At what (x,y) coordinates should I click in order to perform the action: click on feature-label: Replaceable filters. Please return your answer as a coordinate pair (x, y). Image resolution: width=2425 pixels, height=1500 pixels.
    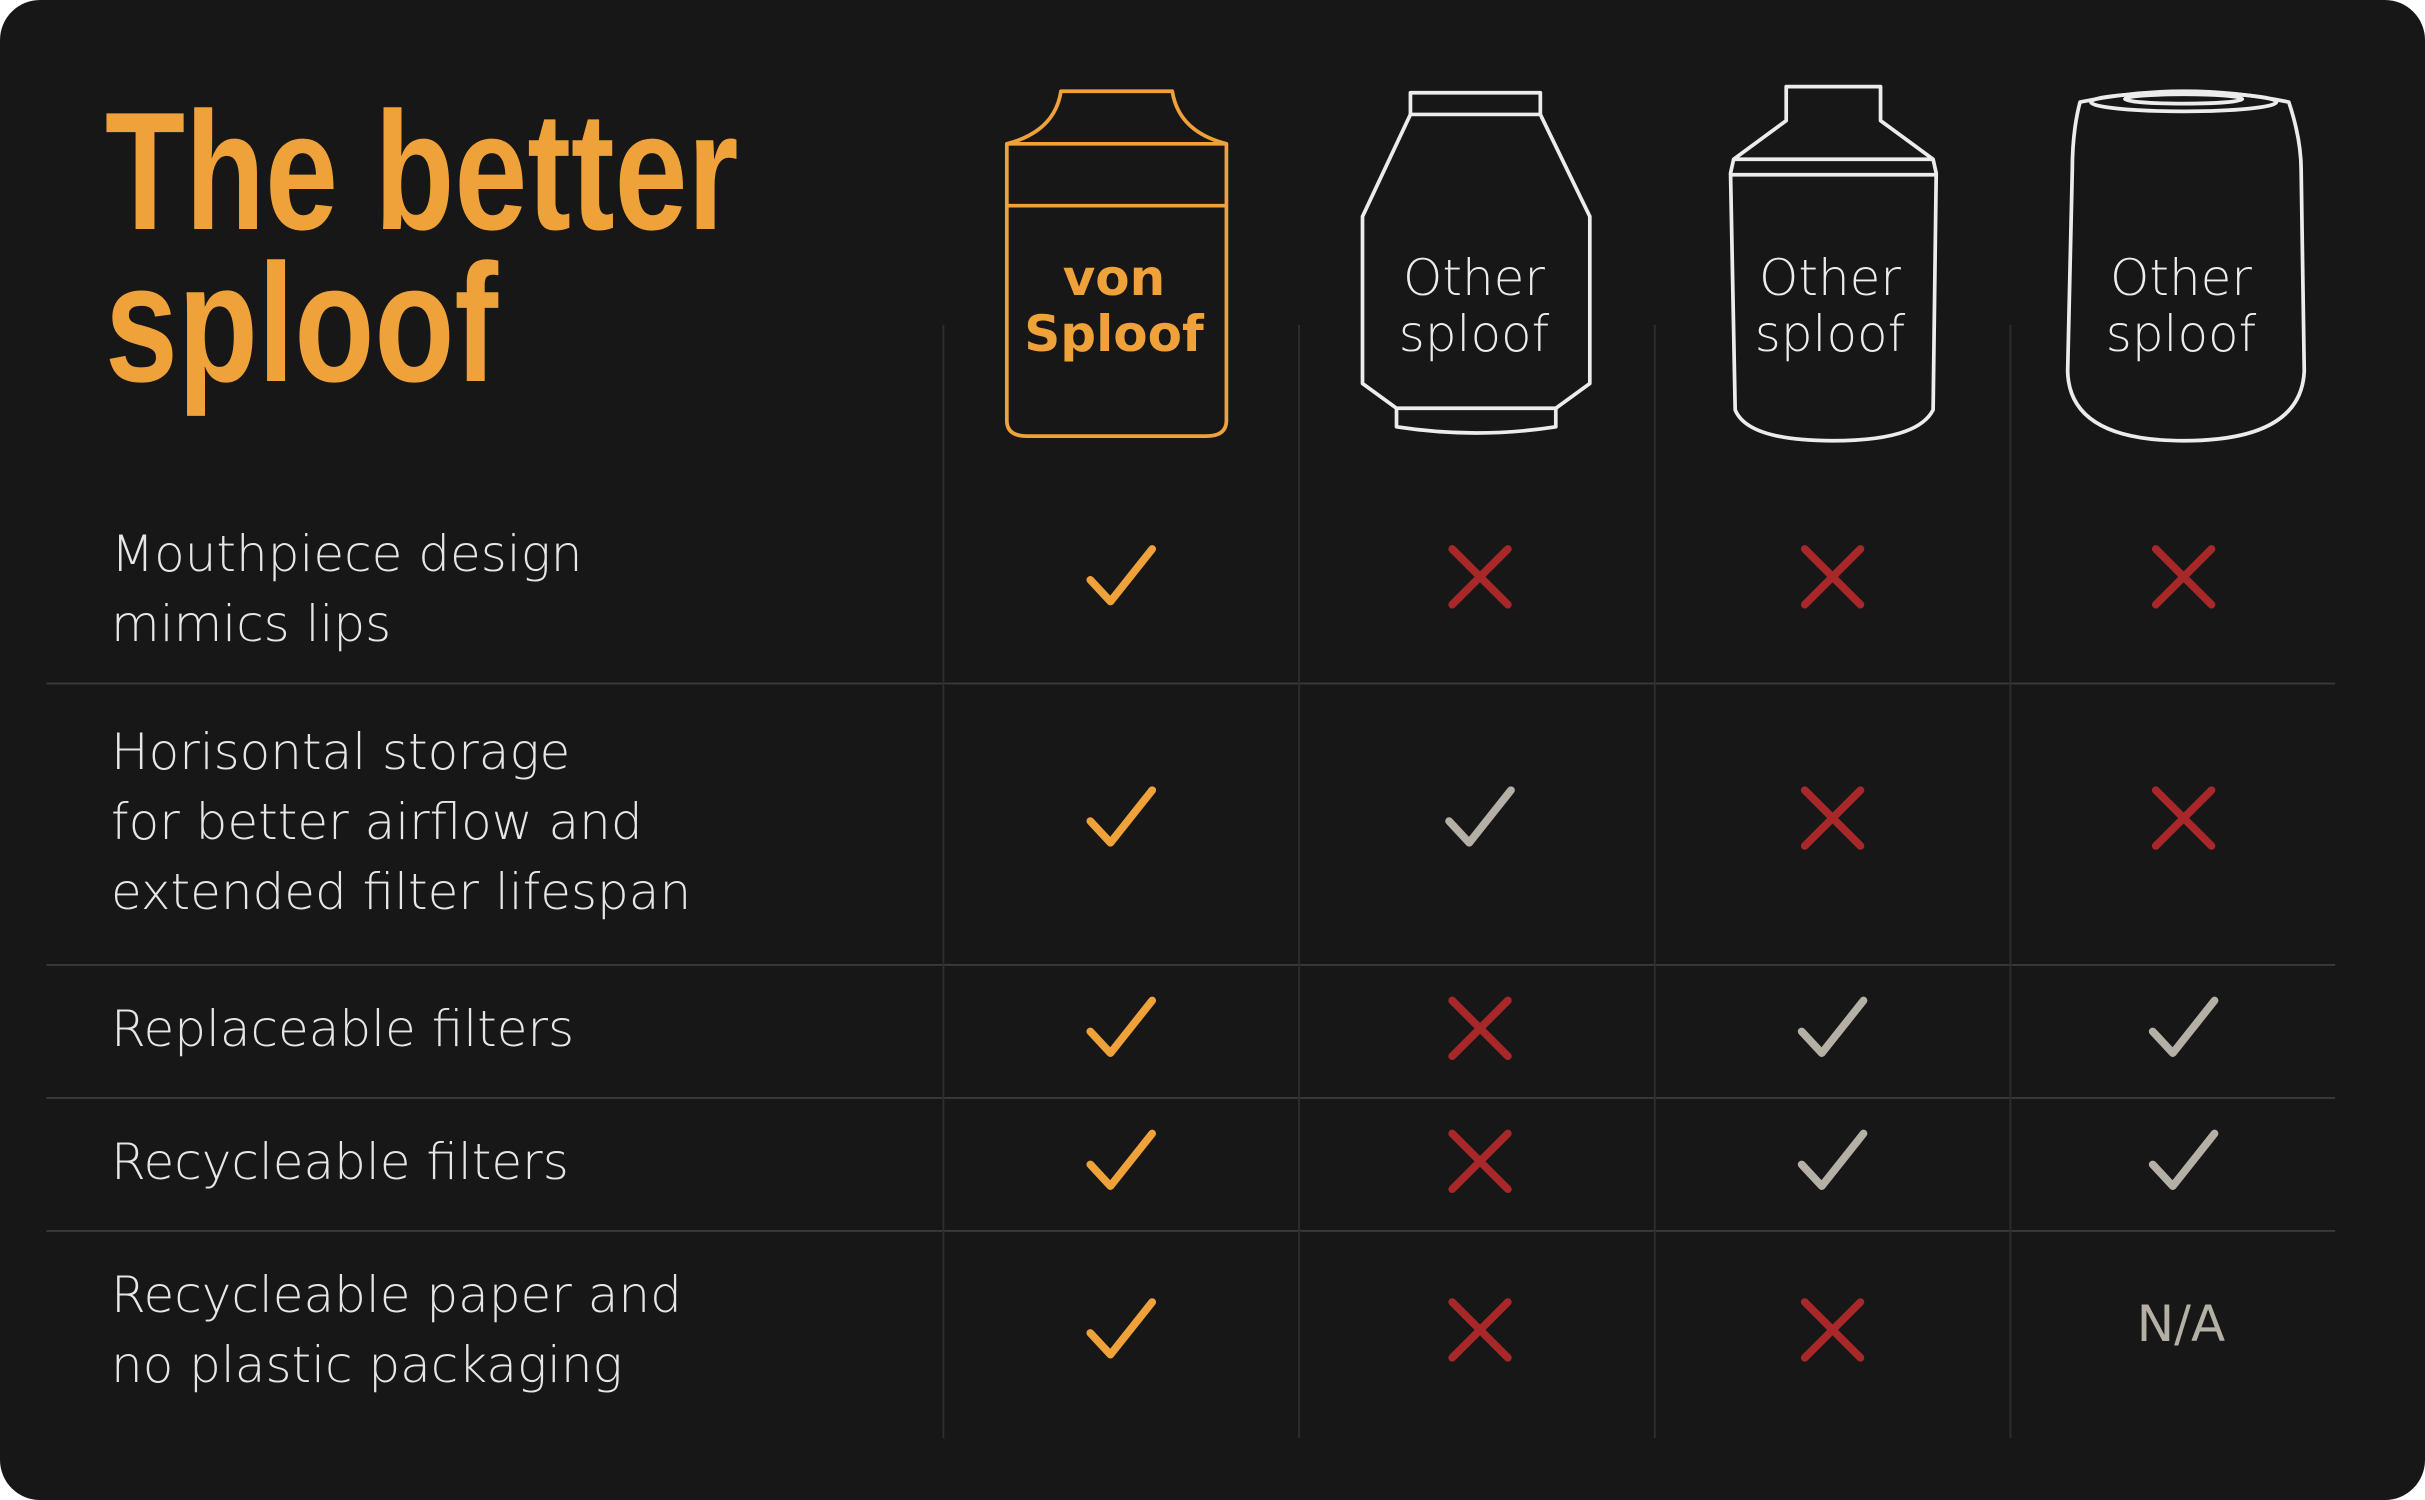
    Looking at the image, I should click on (343, 1029).